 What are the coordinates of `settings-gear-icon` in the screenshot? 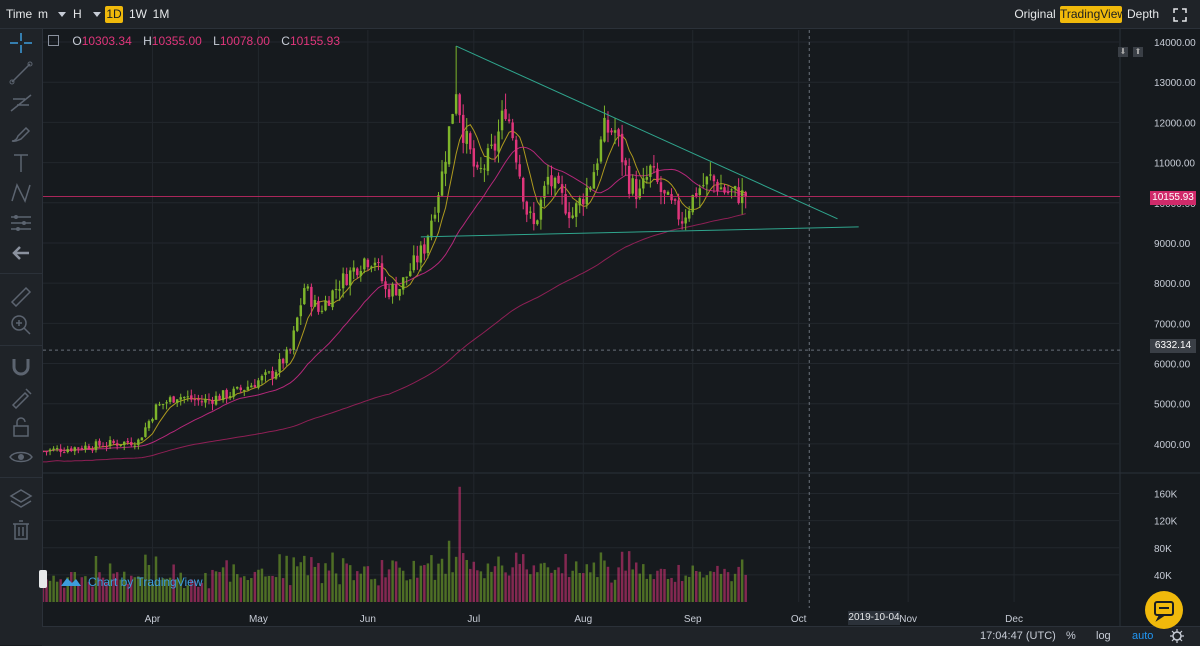 It's located at (1177, 636).